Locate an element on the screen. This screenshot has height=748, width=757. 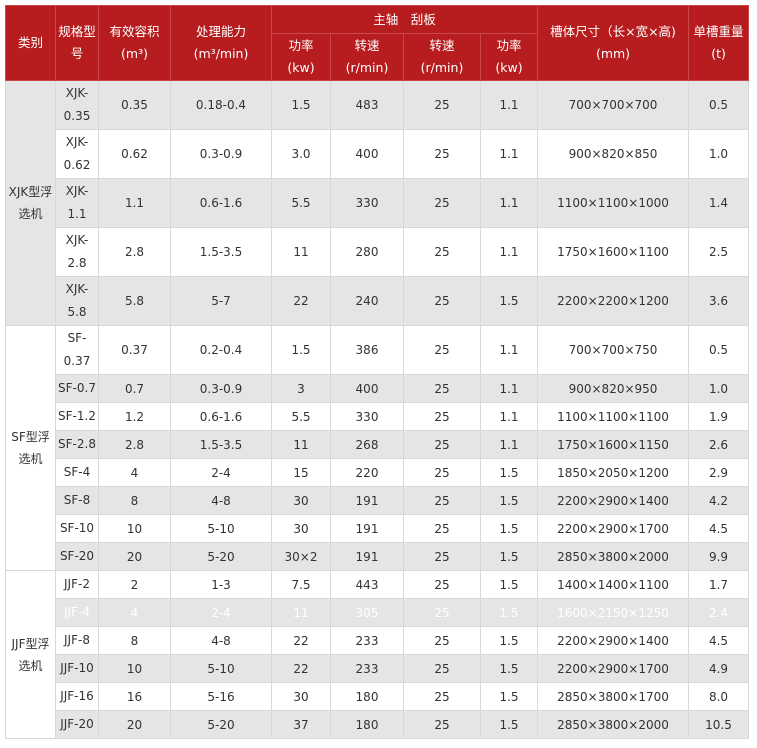
header-volume-unit: (m³) is located at coordinates (134, 53).